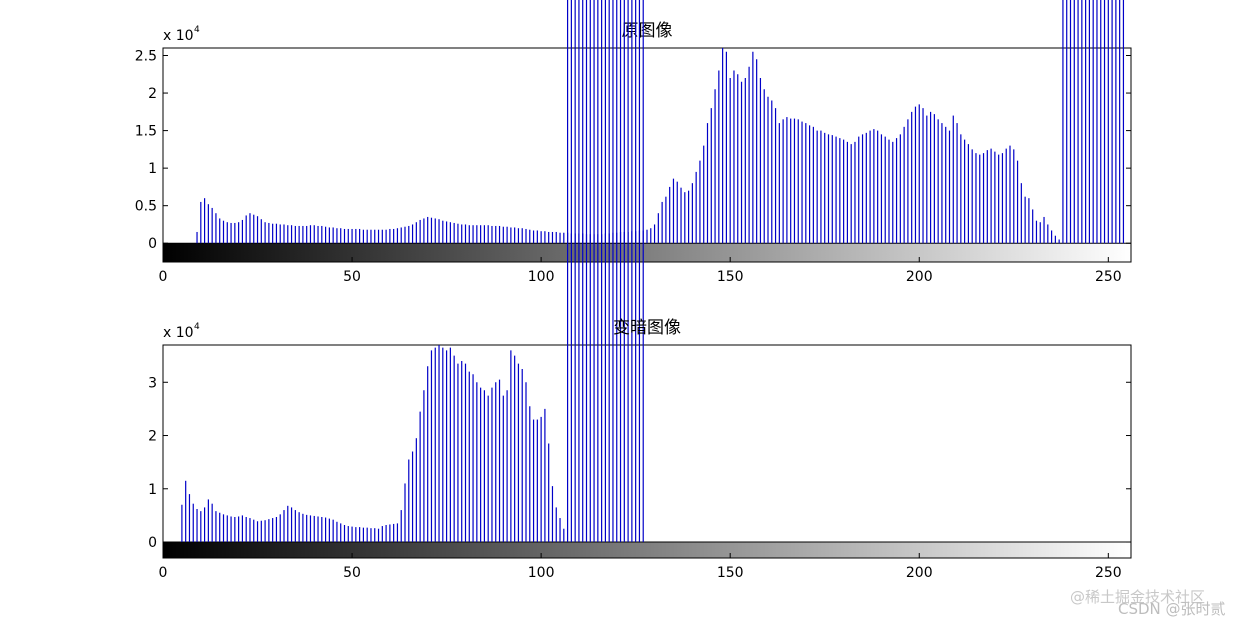 The height and width of the screenshot is (625, 1250). What do you see at coordinates (1138, 597) in the screenshot?
I see `watermark-juejin: @稀土掘金技术社区` at bounding box center [1138, 597].